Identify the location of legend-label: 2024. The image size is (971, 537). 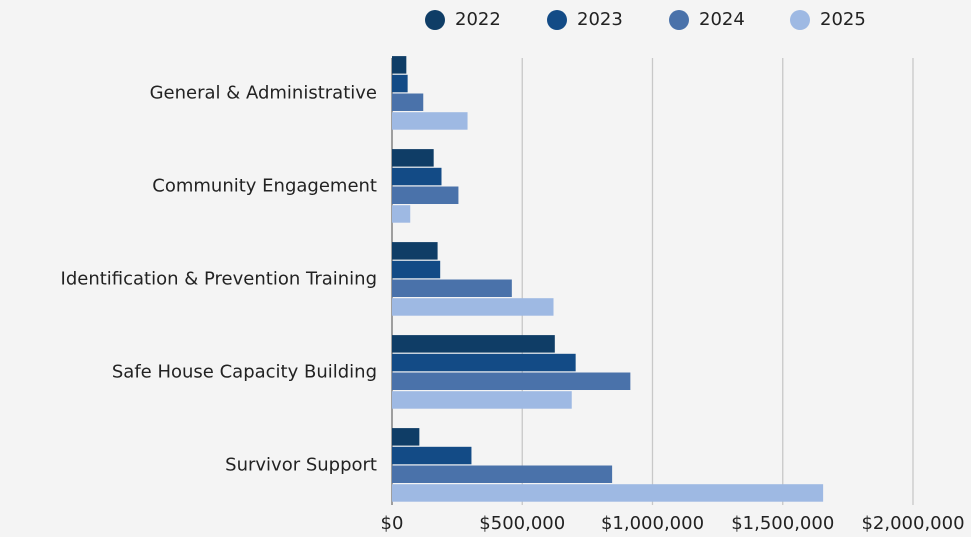
(722, 19).